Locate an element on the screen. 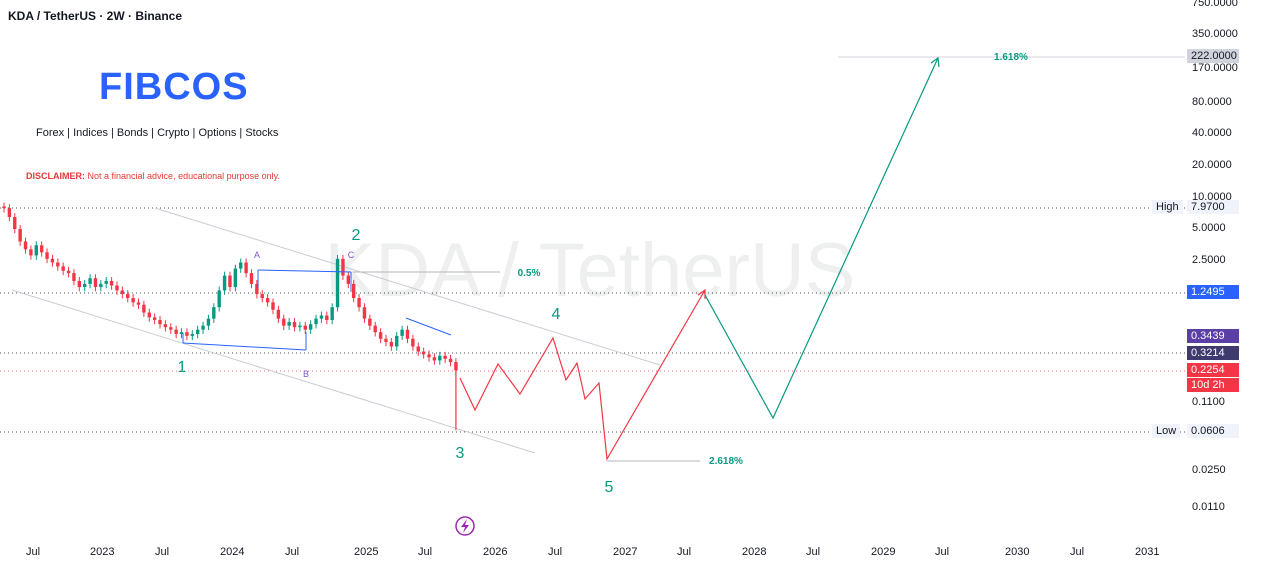 This screenshot has height=567, width=1261. fib-label: 1.618% is located at coordinates (1011, 57).